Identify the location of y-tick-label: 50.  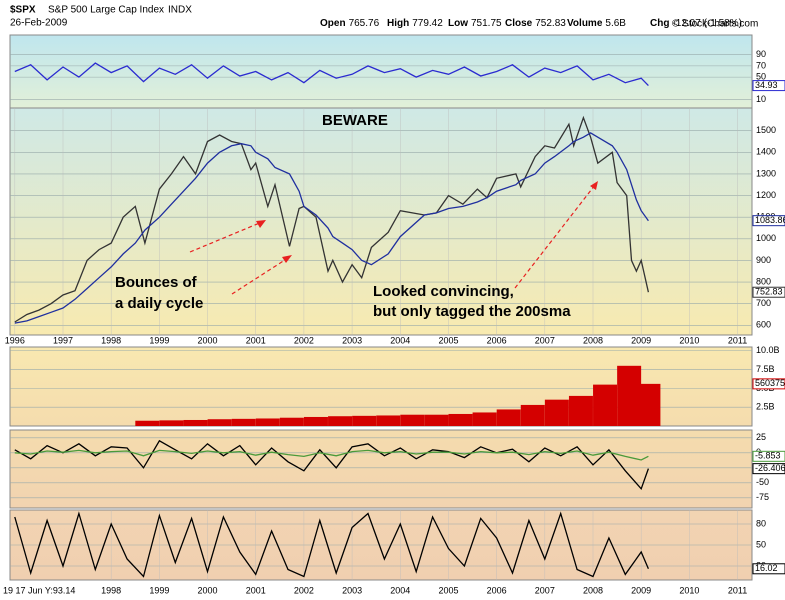
(761, 76).